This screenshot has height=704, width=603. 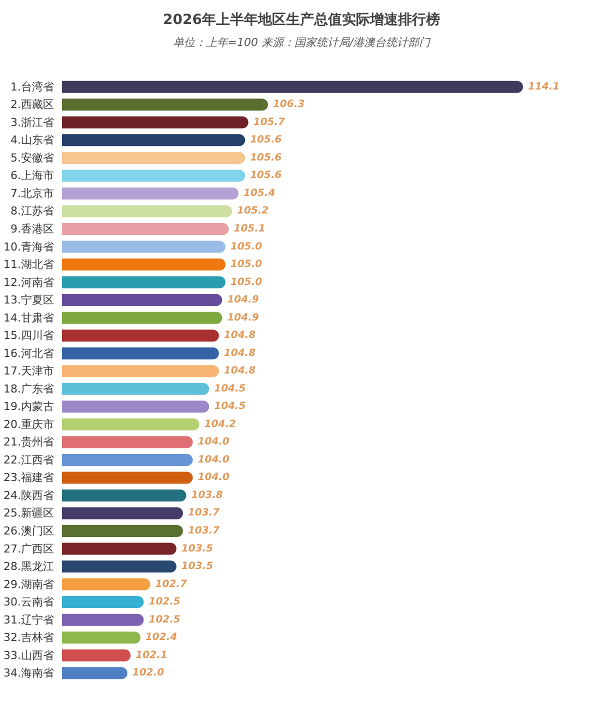 I want to click on data-label: 114.1, so click(x=544, y=86).